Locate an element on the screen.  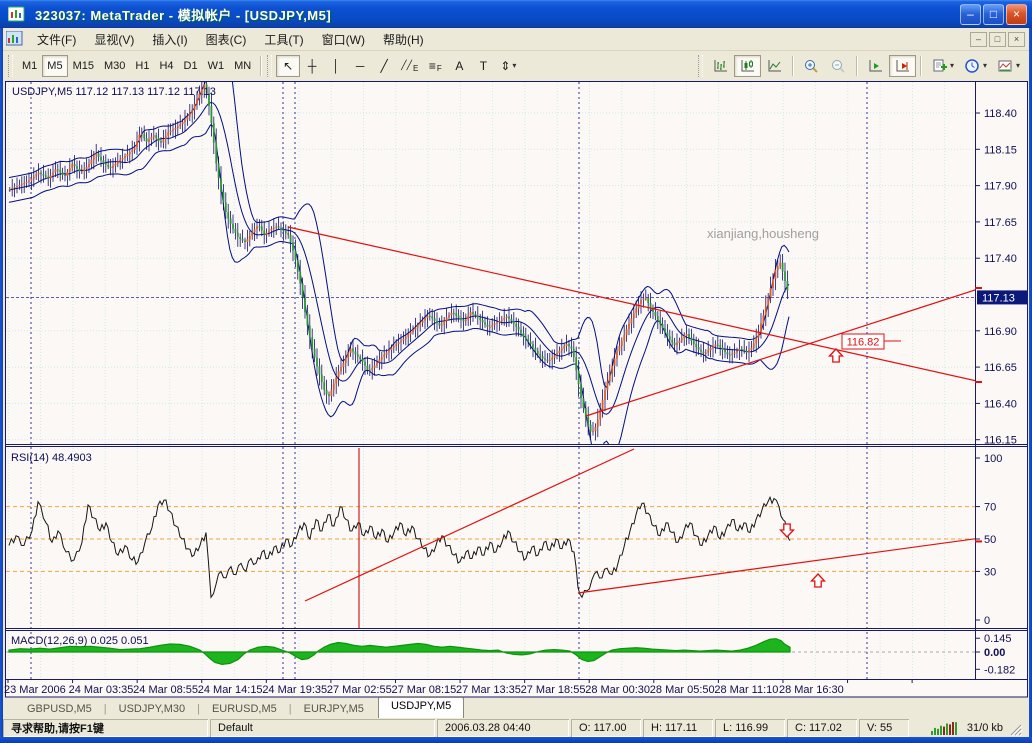
svg-text: 27 Mar 13:35 is located at coordinates (488, 690).